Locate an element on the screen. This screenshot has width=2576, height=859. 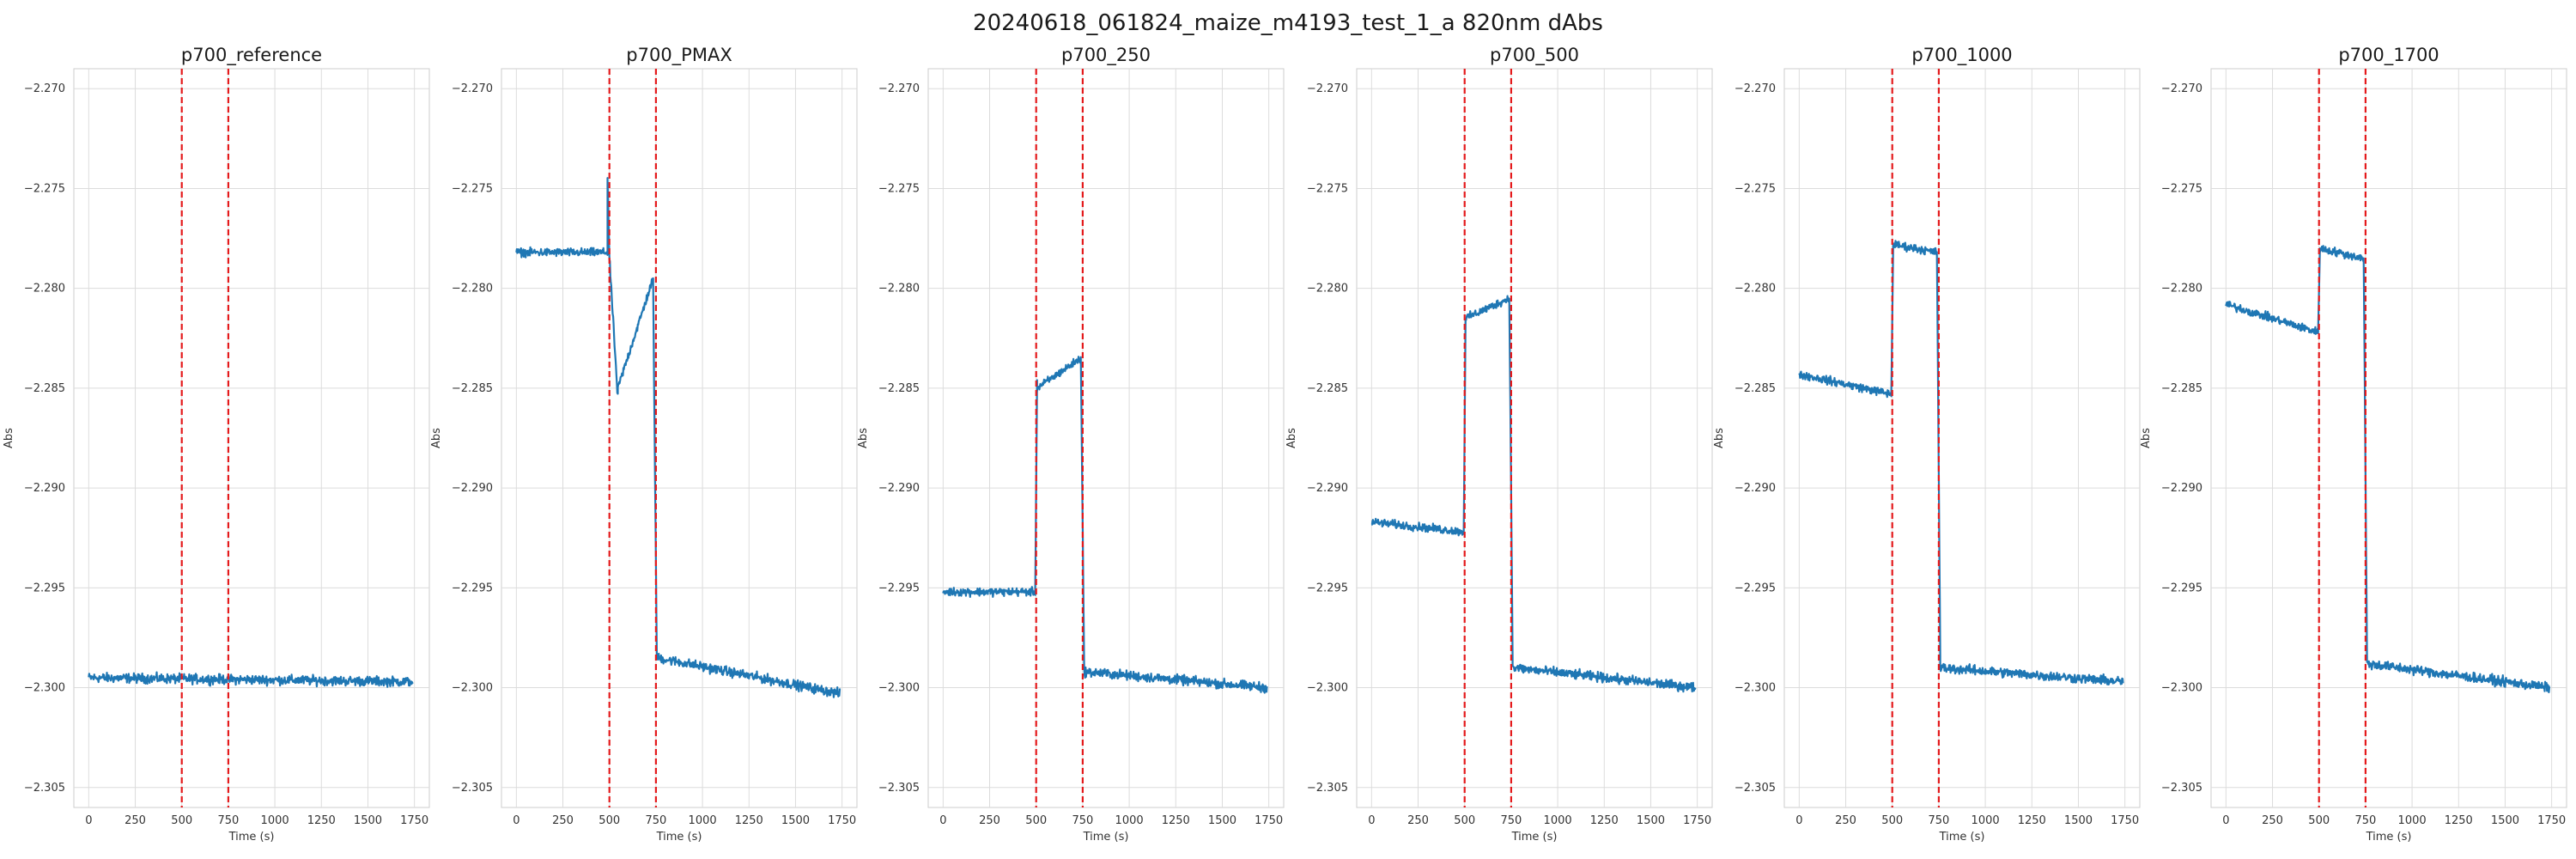
panel-title: p700_reference is located at coordinates (251, 56).